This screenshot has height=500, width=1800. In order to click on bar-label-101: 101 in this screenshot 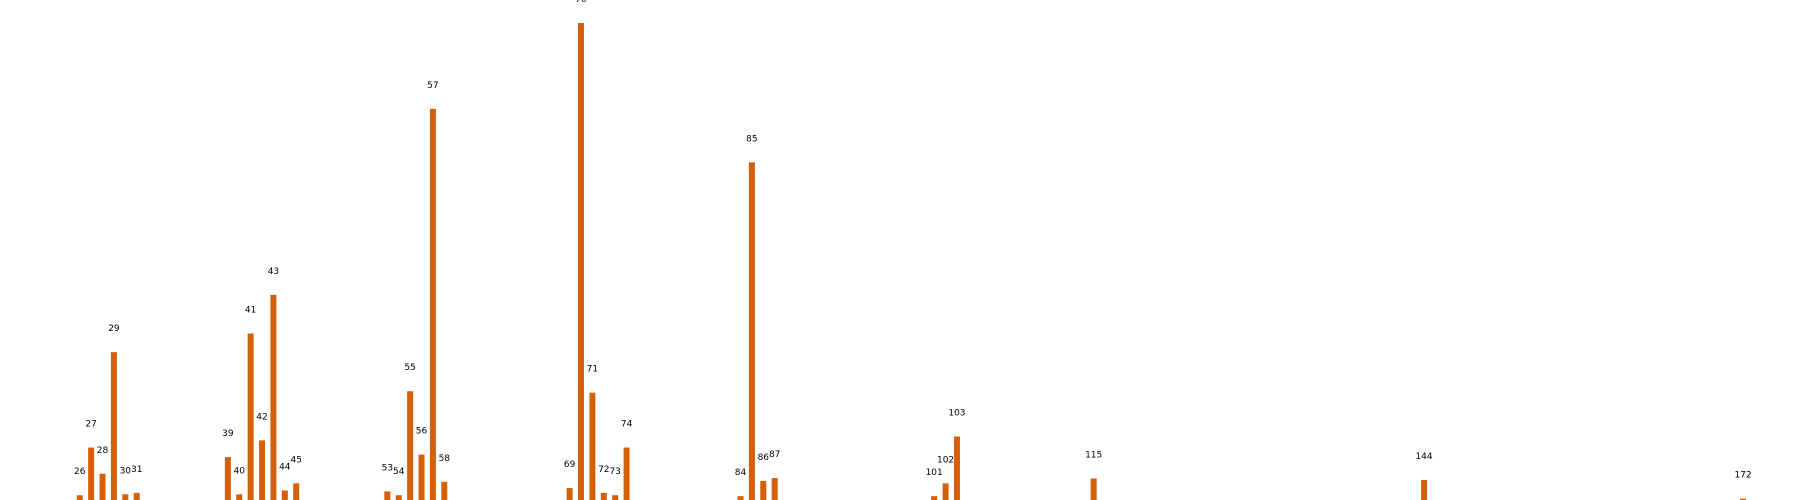, I will do `click(934, 473)`.